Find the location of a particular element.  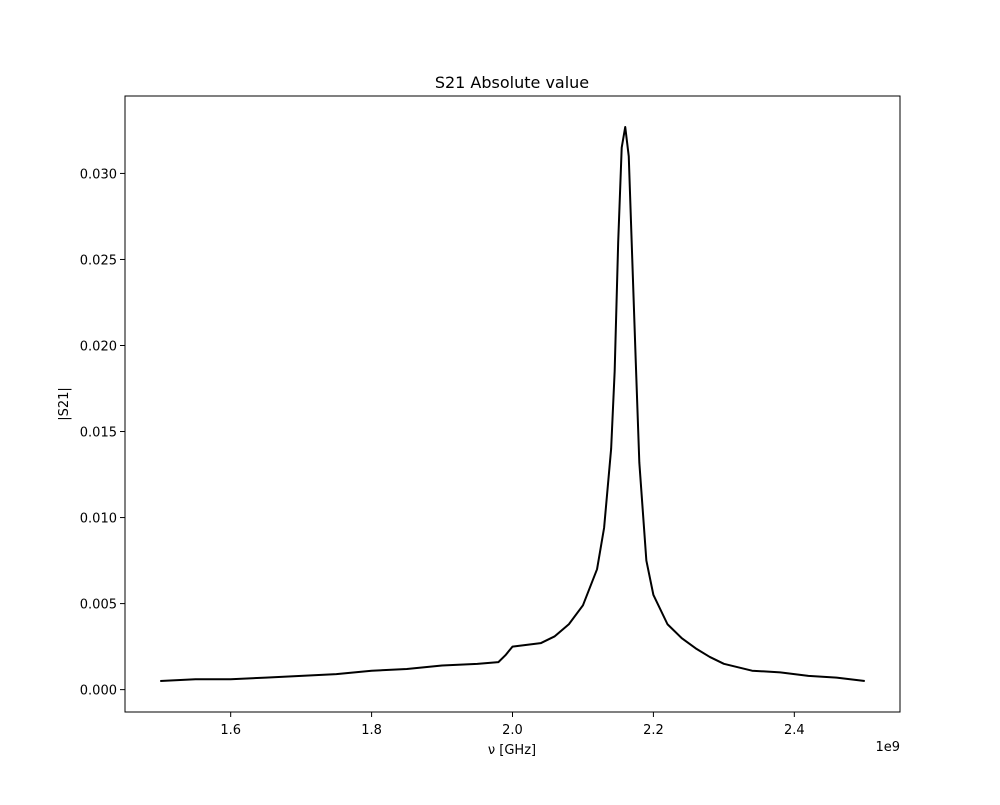

y-tick-label: 0.000 is located at coordinates (98, 691).